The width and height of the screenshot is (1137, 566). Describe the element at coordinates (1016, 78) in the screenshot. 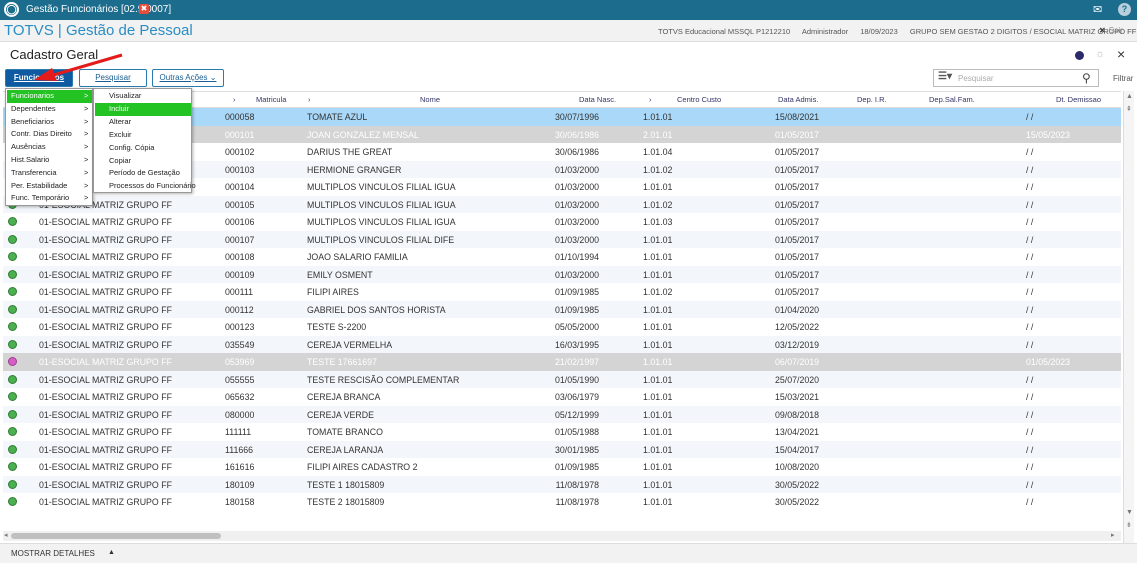

I see `search-box: ☰▾ Pesquisar ⚲` at that location.